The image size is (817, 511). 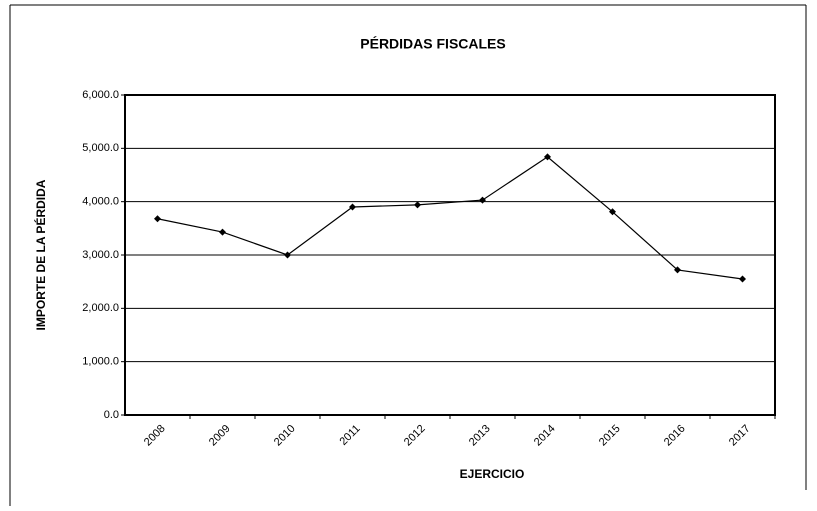 What do you see at coordinates (111, 415) in the screenshot?
I see `y-tick-label: 0.0` at bounding box center [111, 415].